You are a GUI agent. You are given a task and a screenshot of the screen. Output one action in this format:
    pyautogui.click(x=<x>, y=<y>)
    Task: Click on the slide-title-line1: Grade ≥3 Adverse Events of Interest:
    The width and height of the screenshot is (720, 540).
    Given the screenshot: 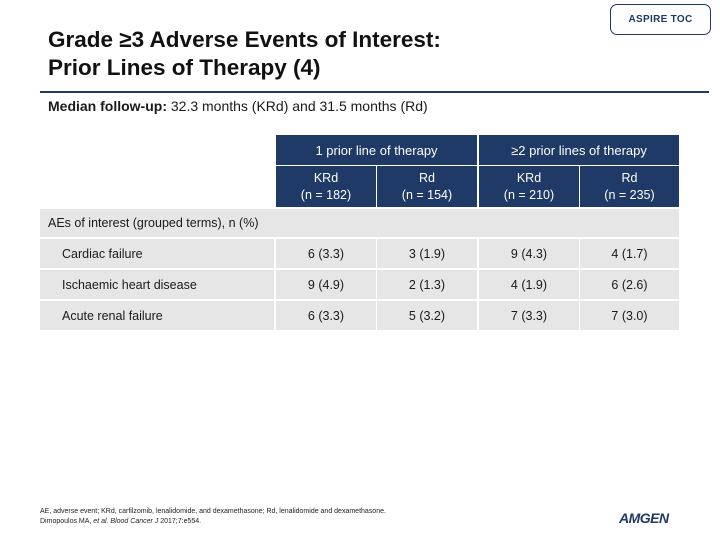 What is the action you would take?
    pyautogui.click(x=244, y=39)
    